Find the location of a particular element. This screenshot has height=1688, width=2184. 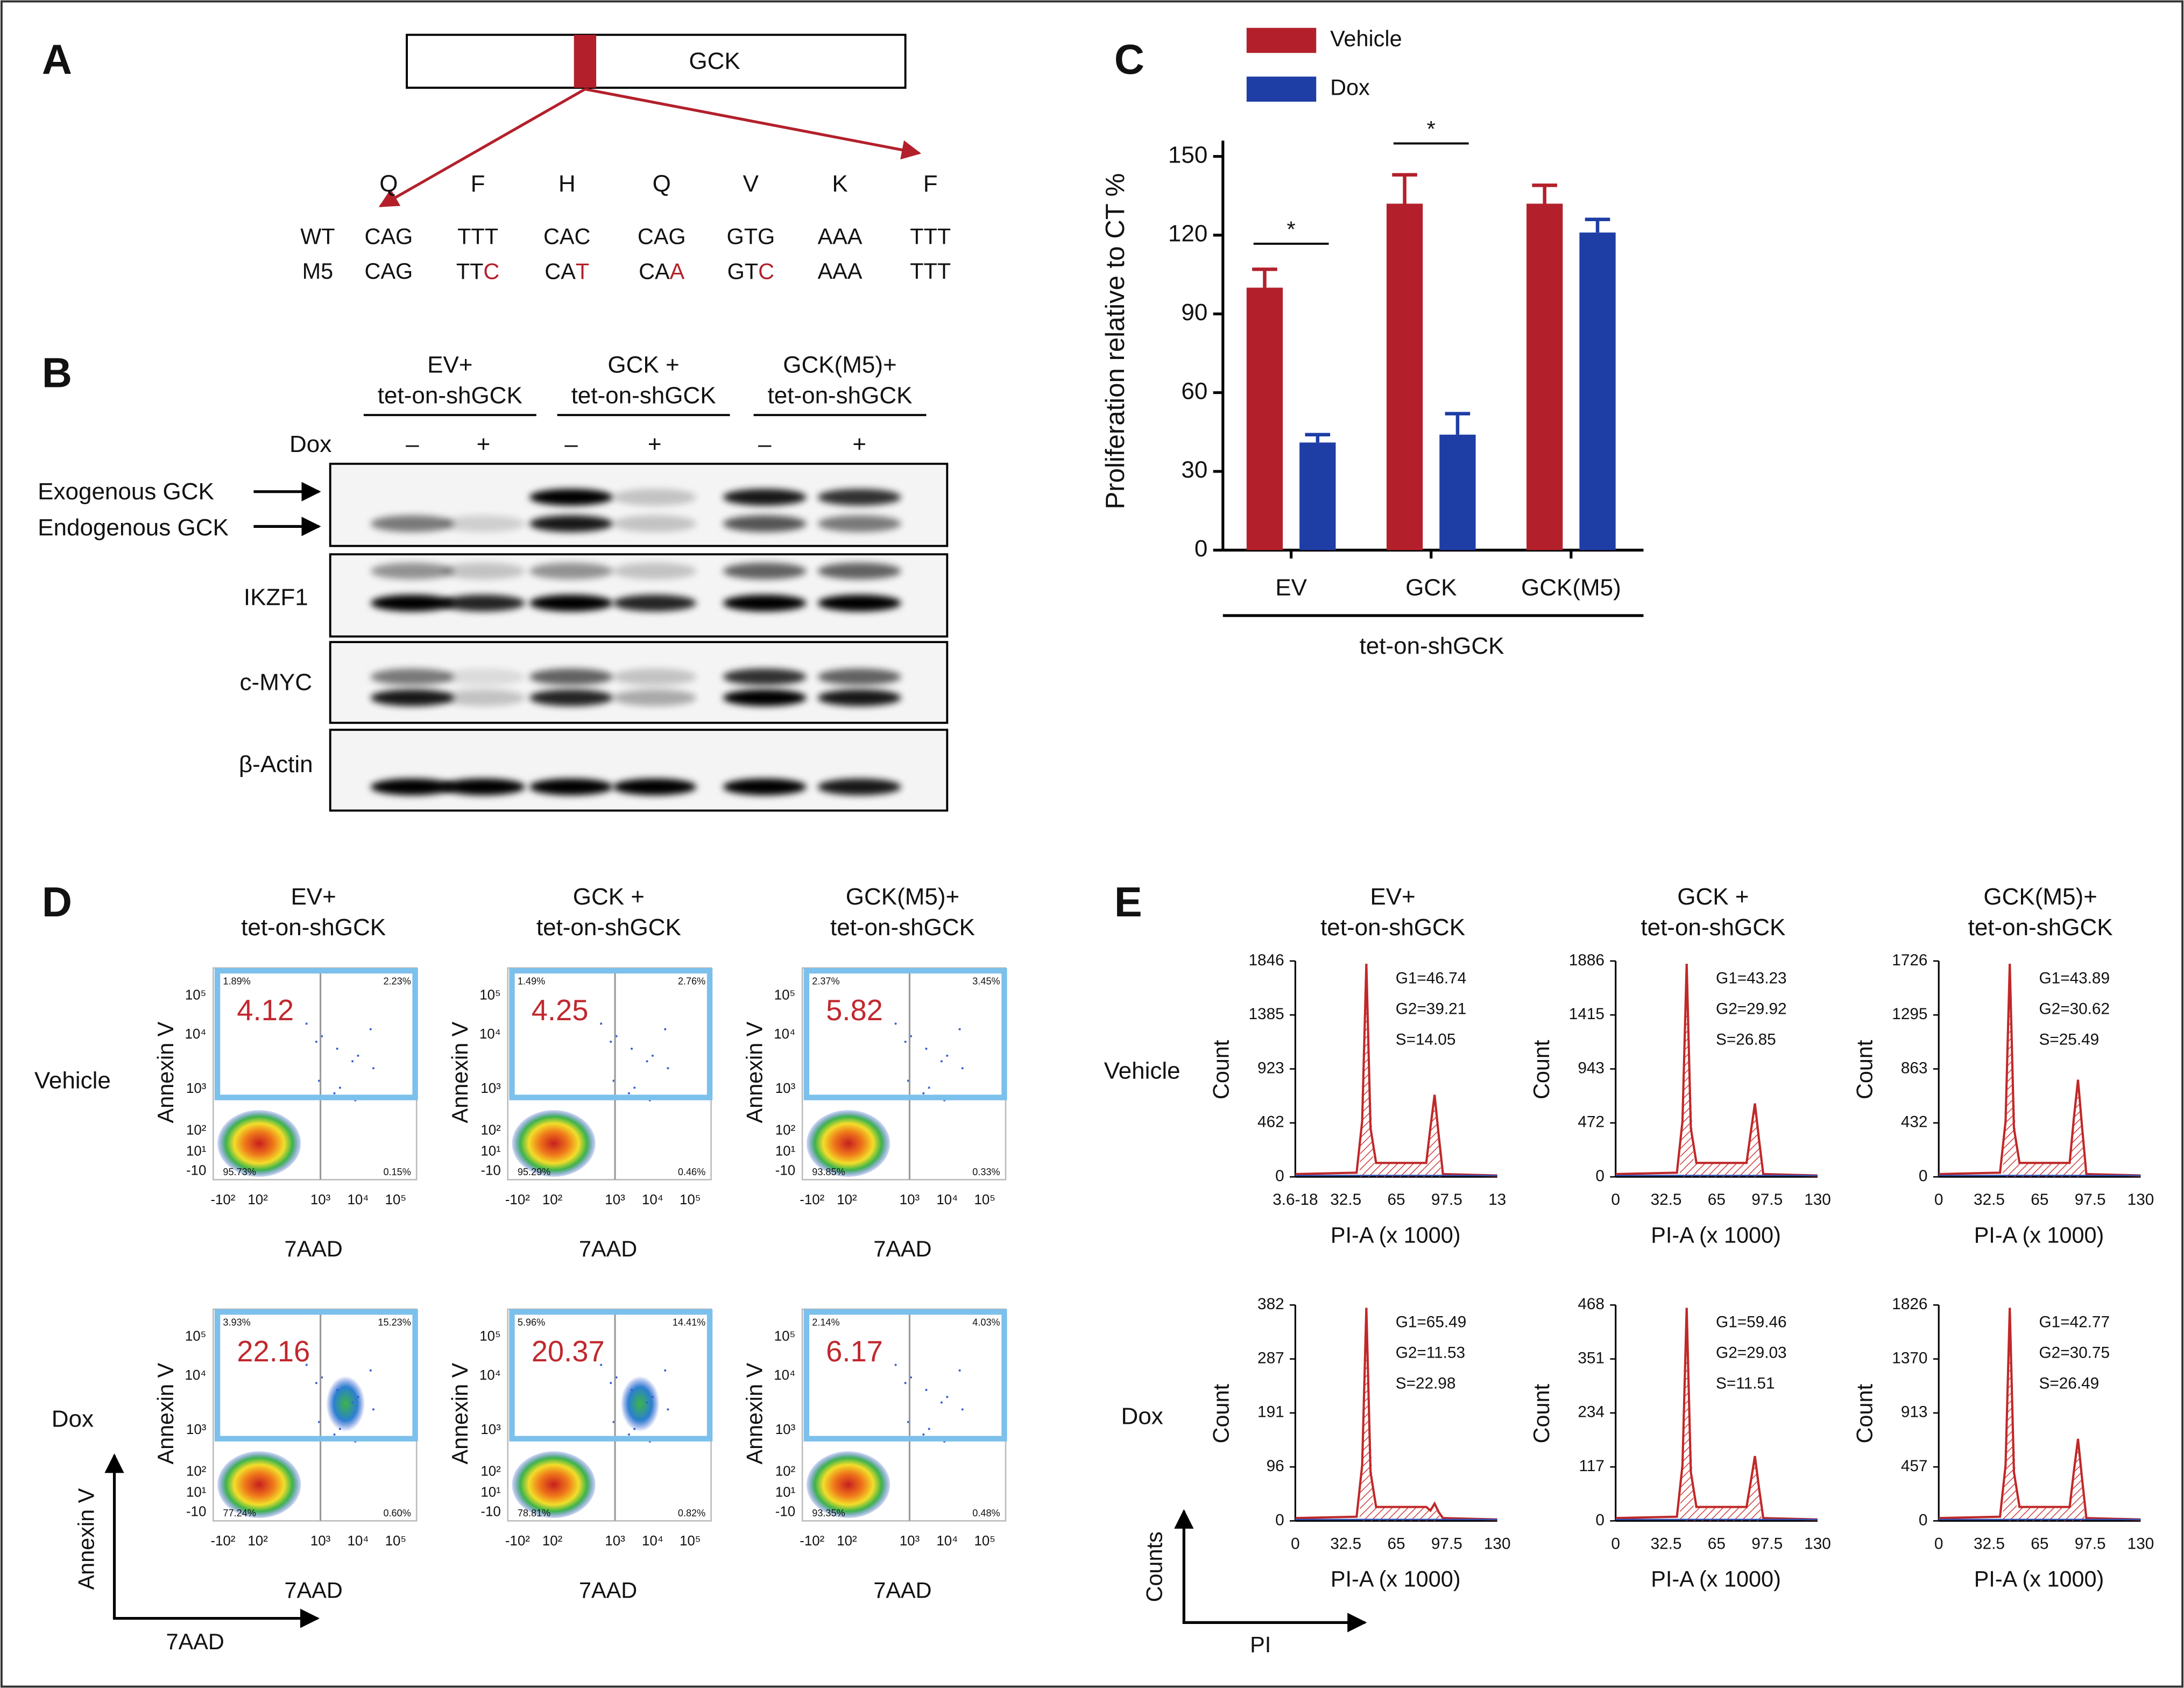

amino-acid: V is located at coordinates (751, 184).